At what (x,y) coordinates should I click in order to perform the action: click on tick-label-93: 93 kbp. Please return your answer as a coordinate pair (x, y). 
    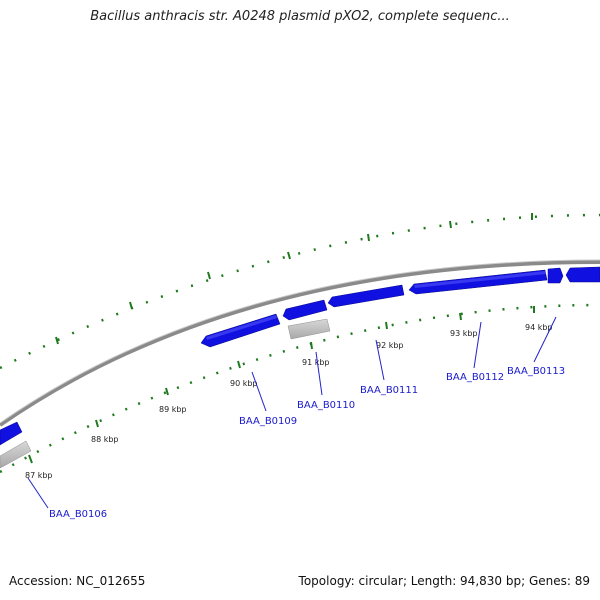
    Looking at the image, I should click on (464, 333).